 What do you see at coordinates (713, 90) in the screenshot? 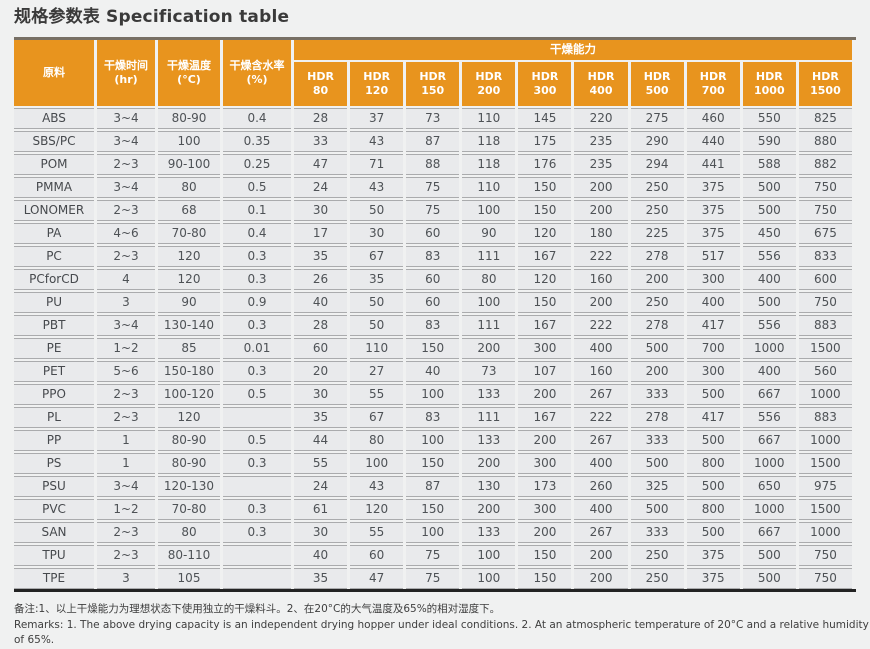
I see `model-size: 700` at bounding box center [713, 90].